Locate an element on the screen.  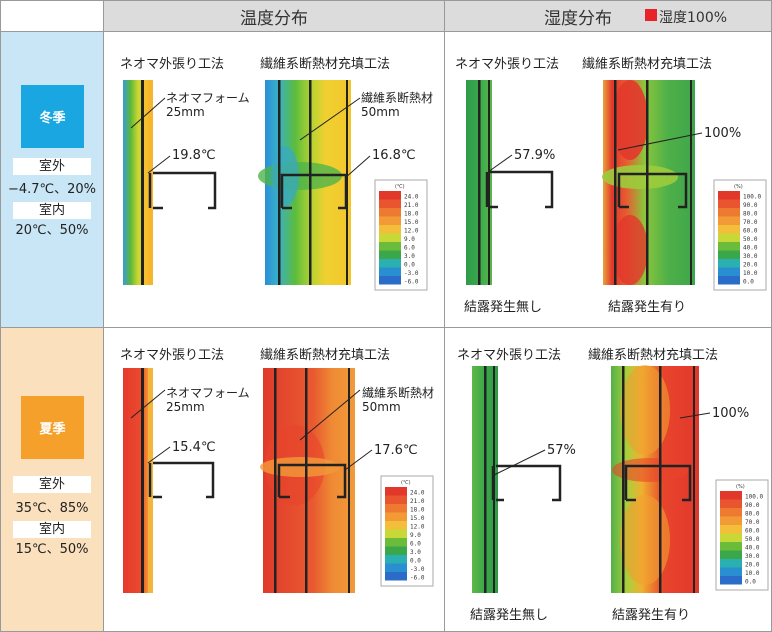
winter-indoor-label: 室内 is located at coordinates (52, 210).